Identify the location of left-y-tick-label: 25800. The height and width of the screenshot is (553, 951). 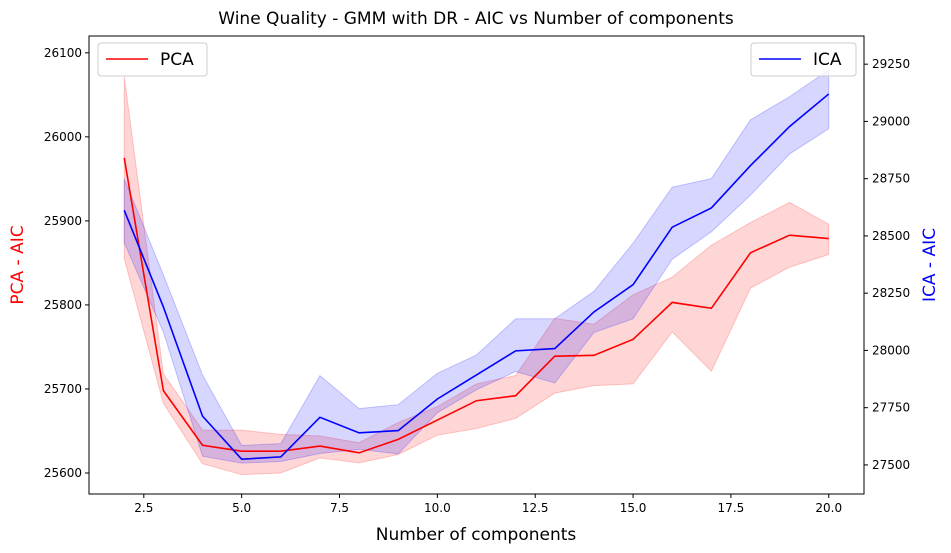
(63, 305).